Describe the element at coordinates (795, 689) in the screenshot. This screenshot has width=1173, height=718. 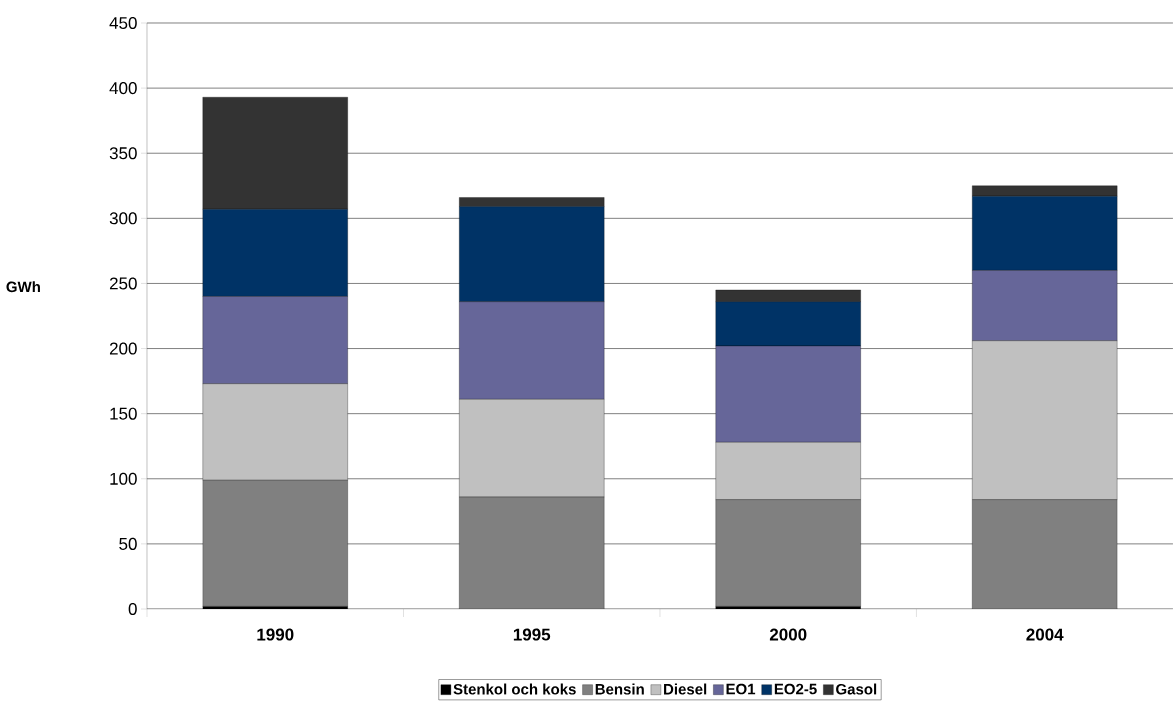
I see `legend-label: EO2-5` at that location.